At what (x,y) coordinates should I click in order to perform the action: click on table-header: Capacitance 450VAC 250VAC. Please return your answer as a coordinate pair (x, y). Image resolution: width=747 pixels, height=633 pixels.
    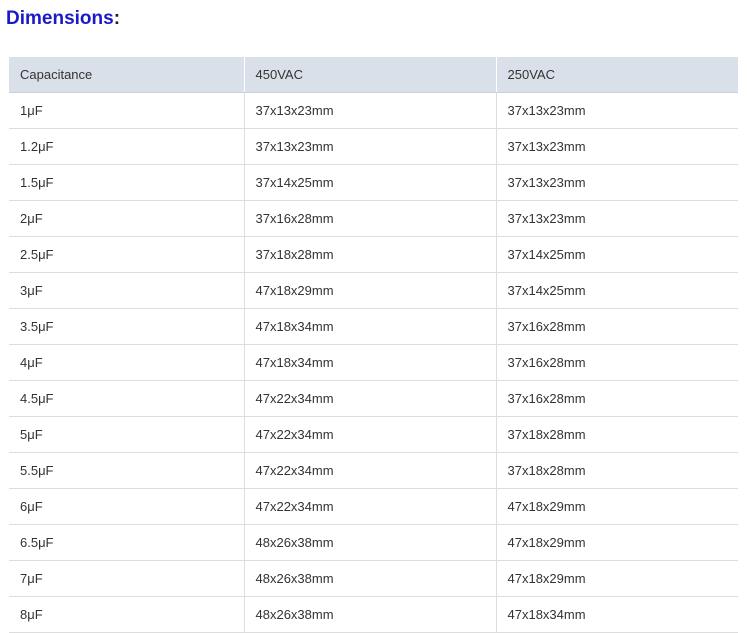
    Looking at the image, I should click on (373, 75).